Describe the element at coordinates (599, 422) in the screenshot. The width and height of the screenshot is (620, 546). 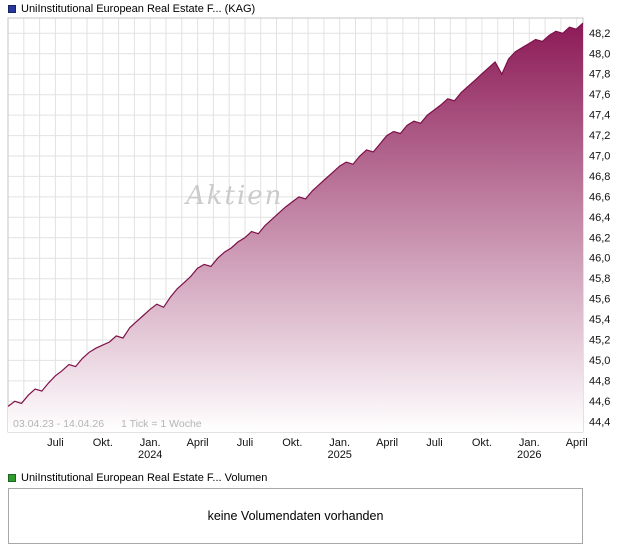
I see `y-axis-tick-label: 44,4` at that location.